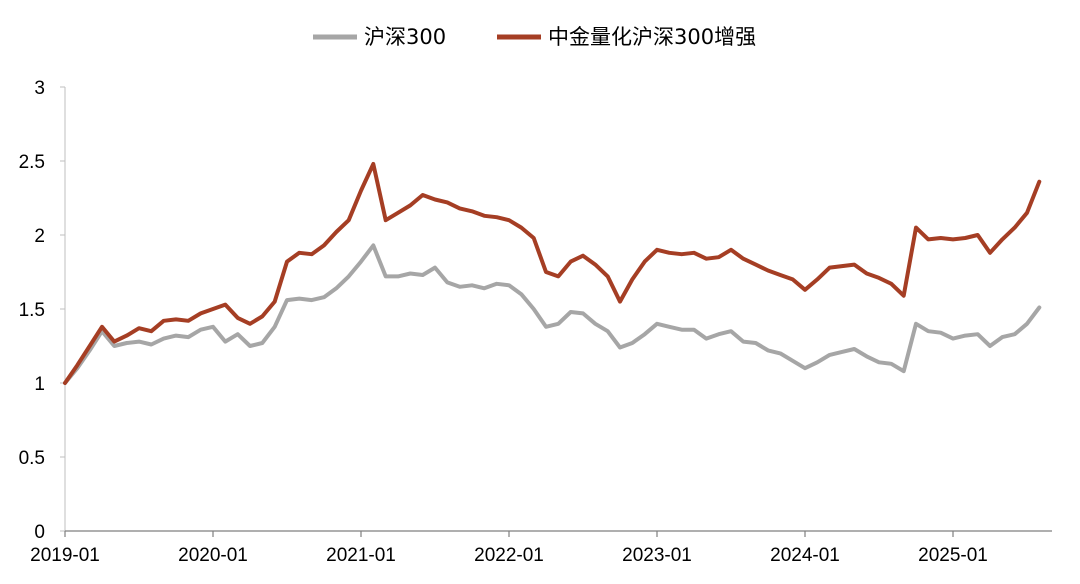 This screenshot has height=584, width=1080. I want to click on x-tick-label: 2021-01, so click(361, 555).